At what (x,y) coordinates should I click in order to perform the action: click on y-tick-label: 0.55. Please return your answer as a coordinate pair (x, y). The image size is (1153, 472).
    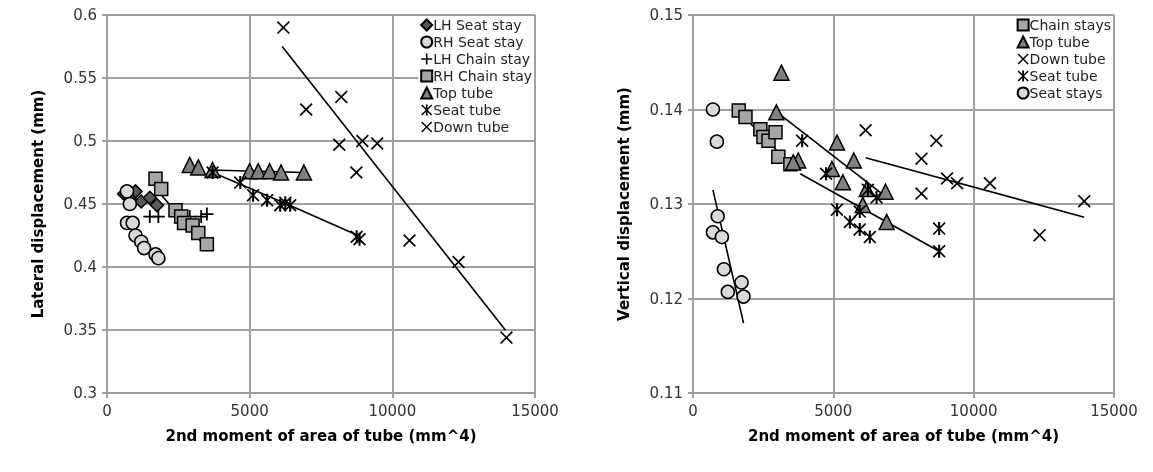
    Looking at the image, I should click on (80, 78).